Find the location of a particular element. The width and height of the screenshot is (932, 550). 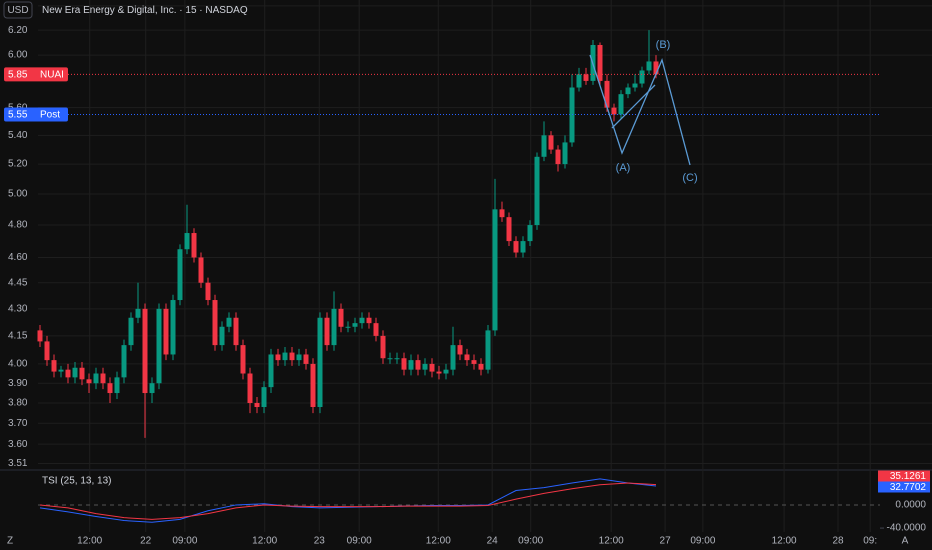

x-tick-label: 09: is located at coordinates (870, 541).